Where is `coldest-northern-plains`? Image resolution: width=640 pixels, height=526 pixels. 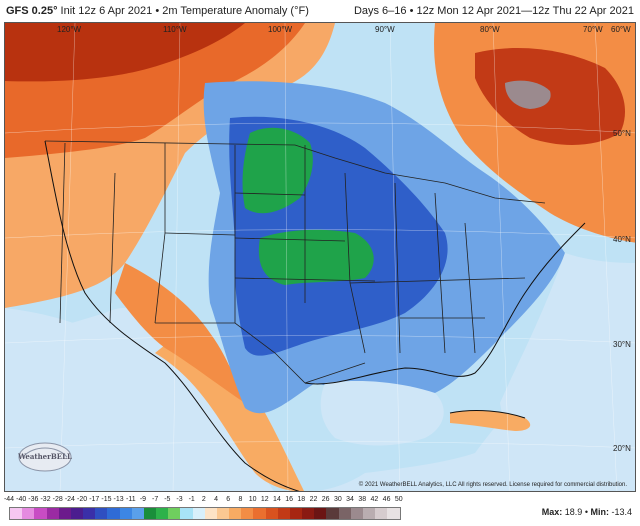 coldest-northern-plains is located at coordinates (277, 170).